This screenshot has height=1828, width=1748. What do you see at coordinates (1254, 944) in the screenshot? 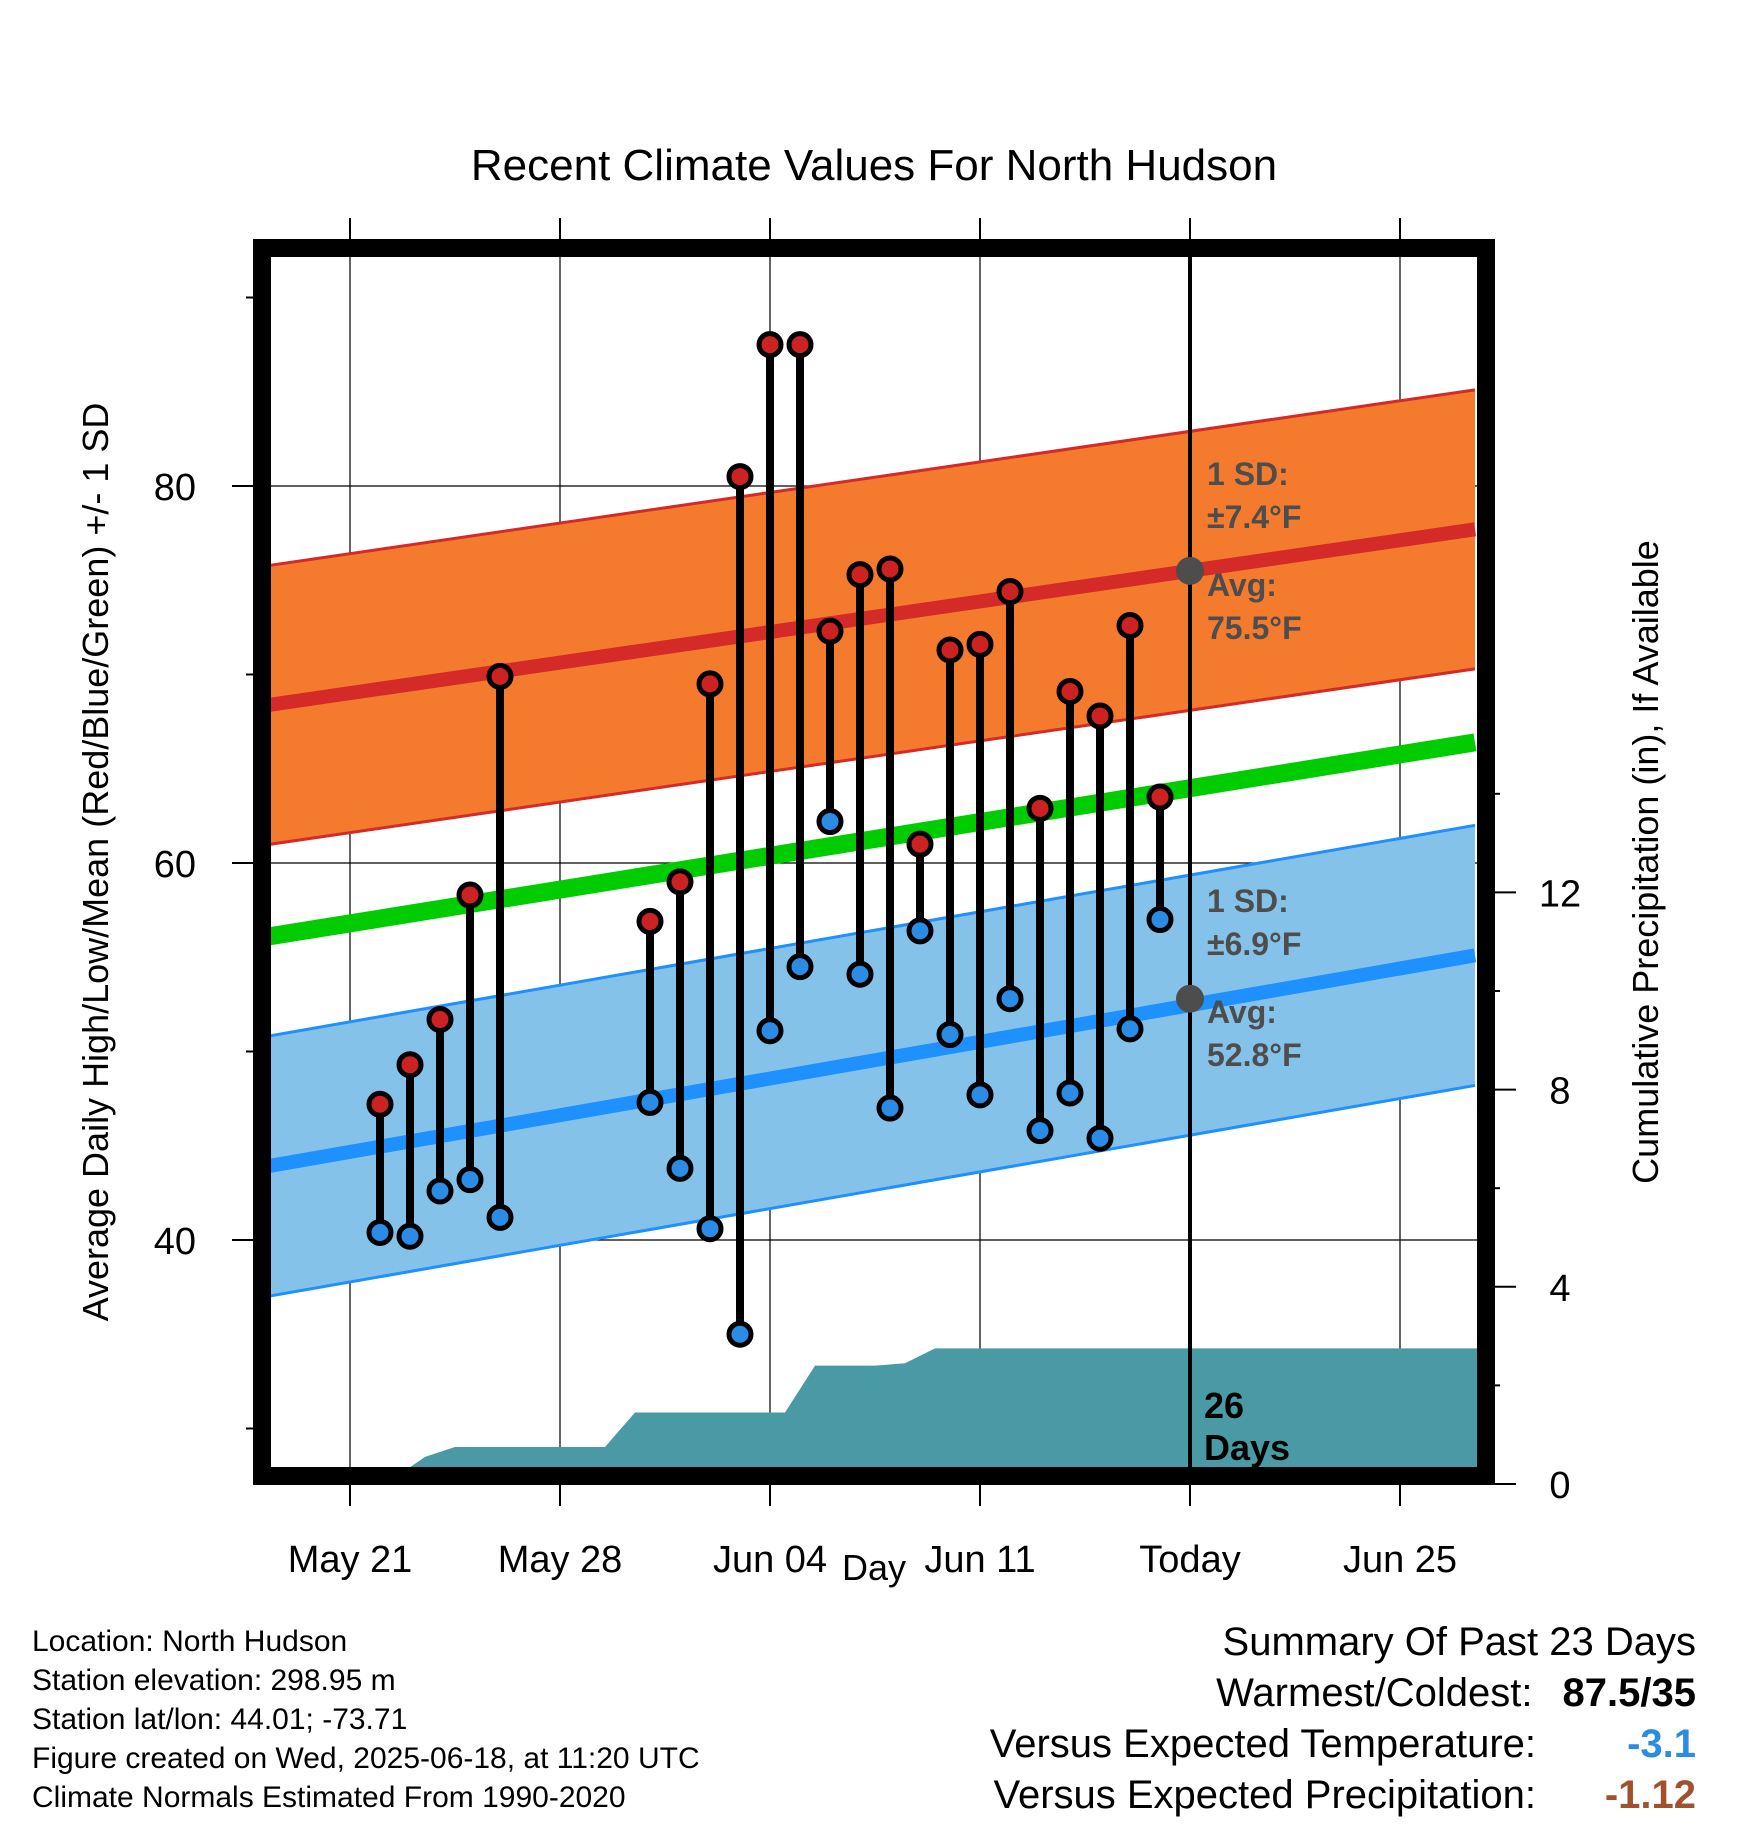
I see `low-sd-value: ±6.9°F` at bounding box center [1254, 944].